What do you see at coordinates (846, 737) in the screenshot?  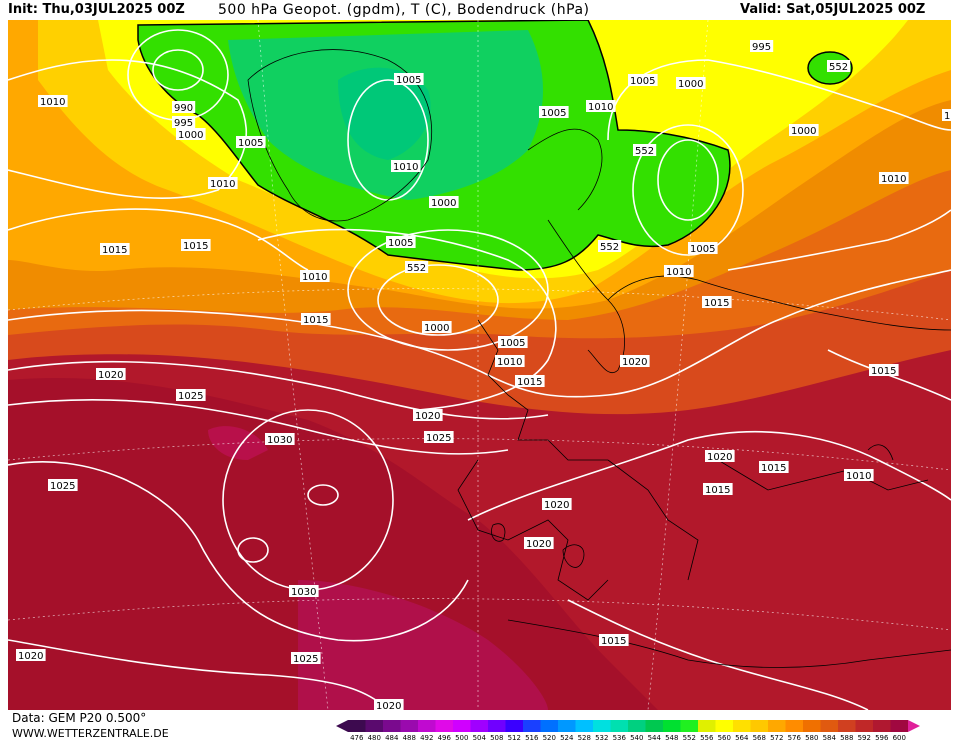 I see `legend-value: 588` at bounding box center [846, 737].